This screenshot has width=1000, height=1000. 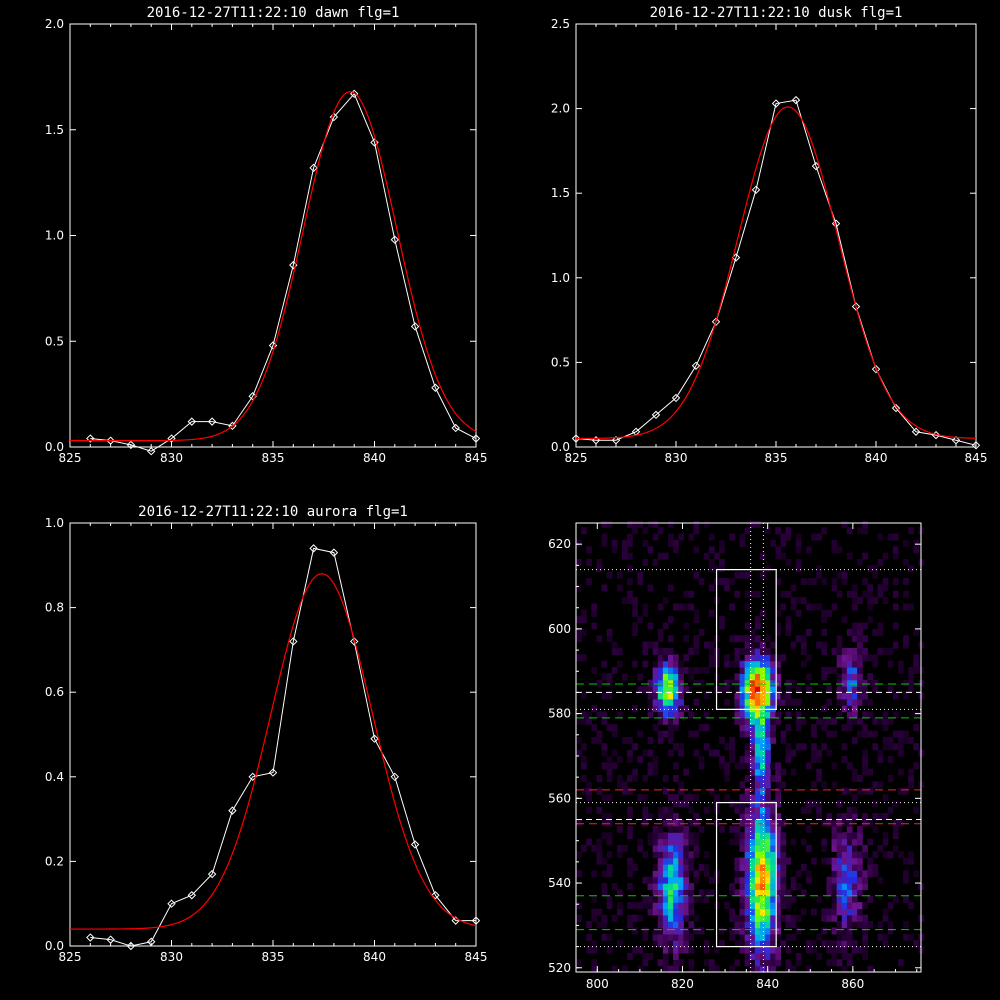 What do you see at coordinates (54, 523) in the screenshot?
I see `y-tick-label-1.0: 1.0` at bounding box center [54, 523].